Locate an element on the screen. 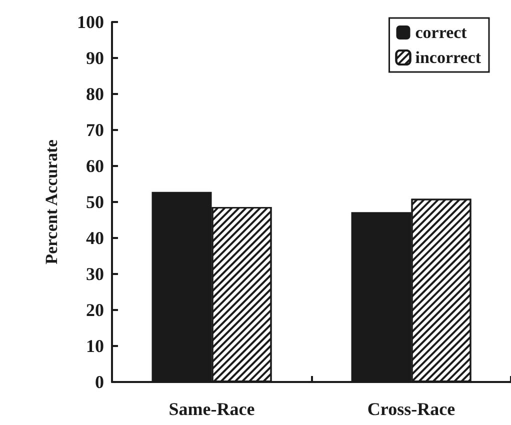  y-tick-label: 90 is located at coordinates (95, 58).